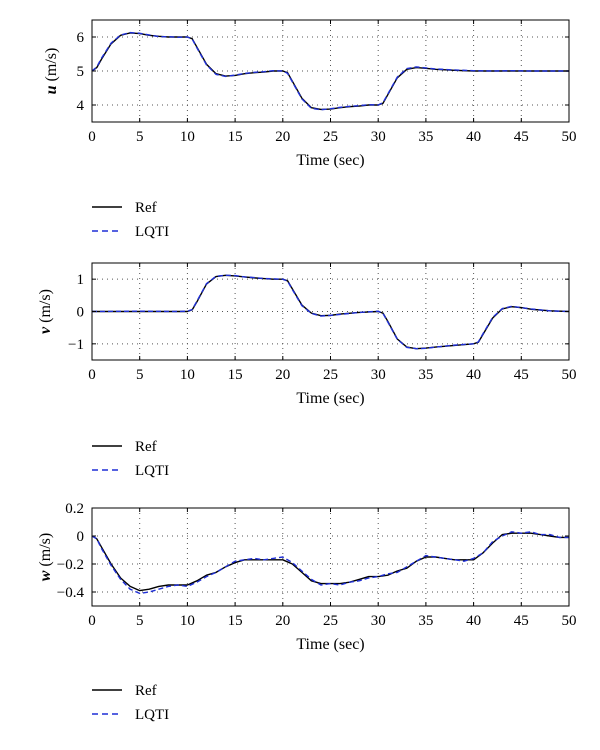 The image size is (600, 750). I want to click on y-tick-label: 0.2, so click(74, 509).